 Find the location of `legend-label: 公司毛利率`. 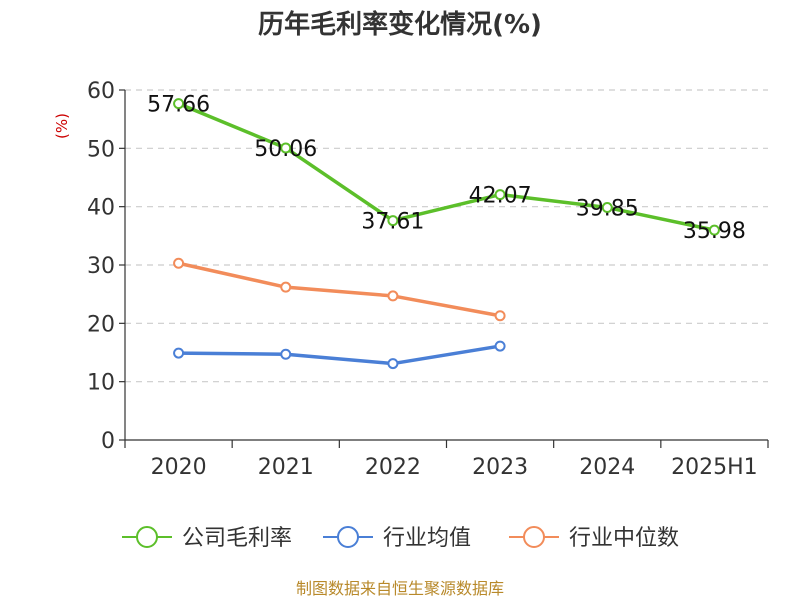

legend-label: 公司毛利率 is located at coordinates (237, 538).